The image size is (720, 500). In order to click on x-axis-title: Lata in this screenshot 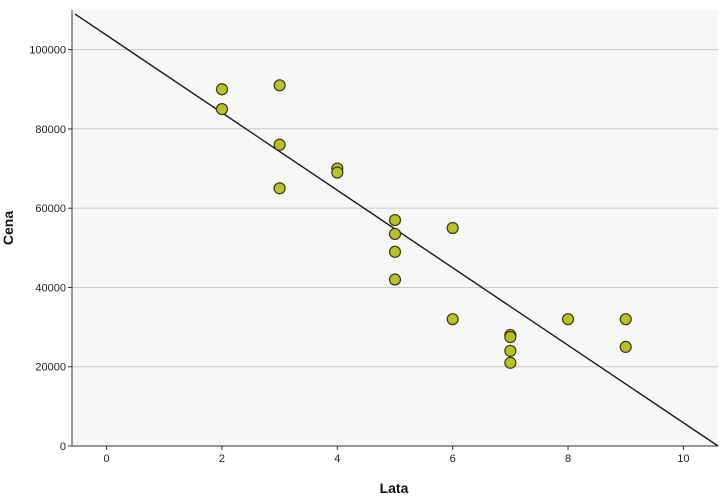, I will do `click(394, 488)`.